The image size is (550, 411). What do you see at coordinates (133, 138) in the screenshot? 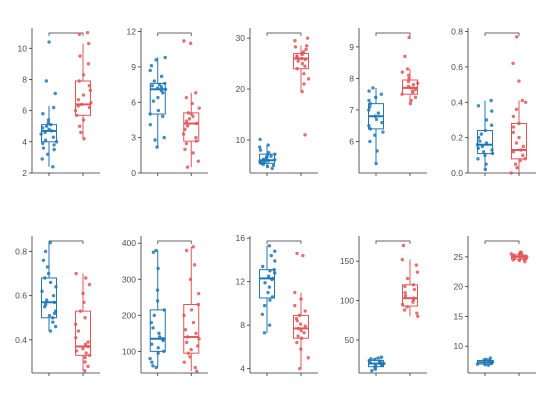
I see `y-tick-label: 3` at bounding box center [133, 138].